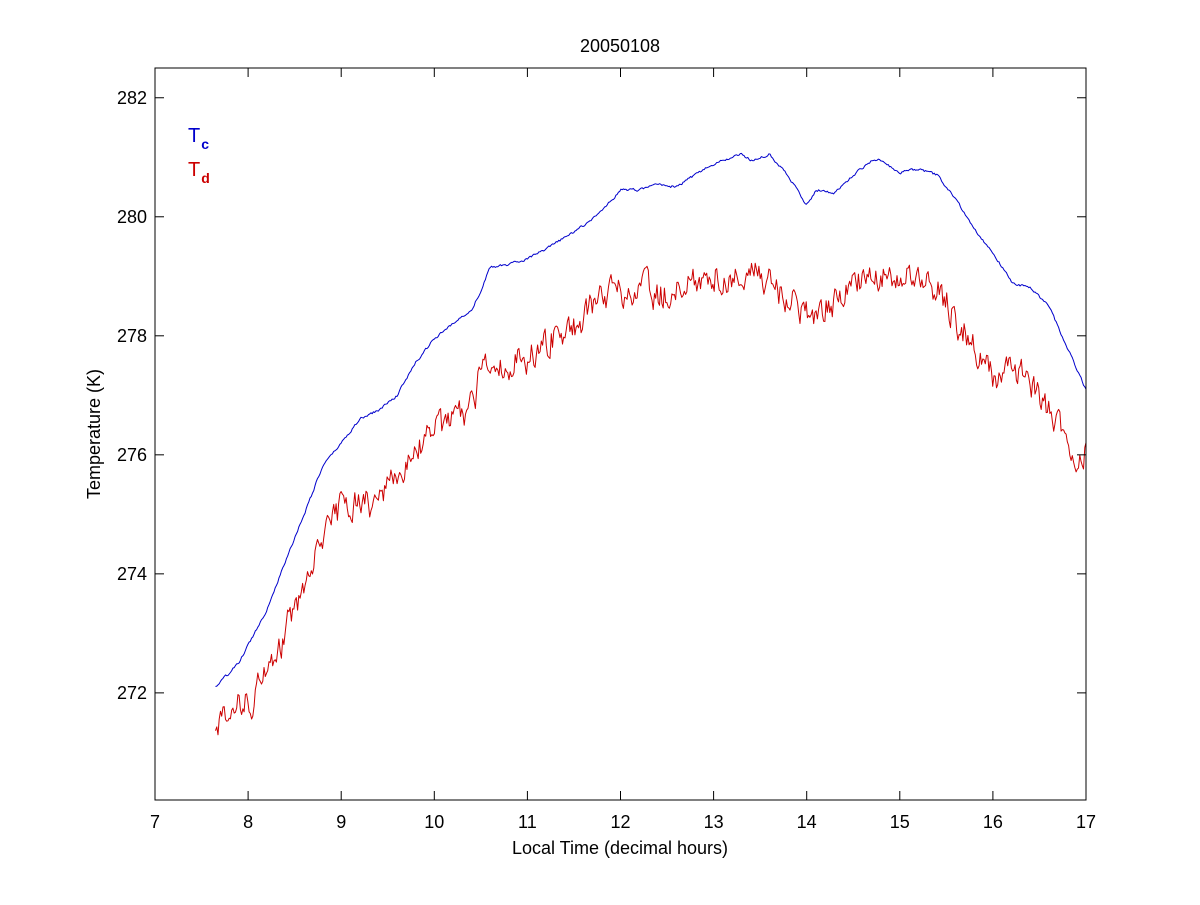  I want to click on x-tick-label: 9, so click(341, 822).